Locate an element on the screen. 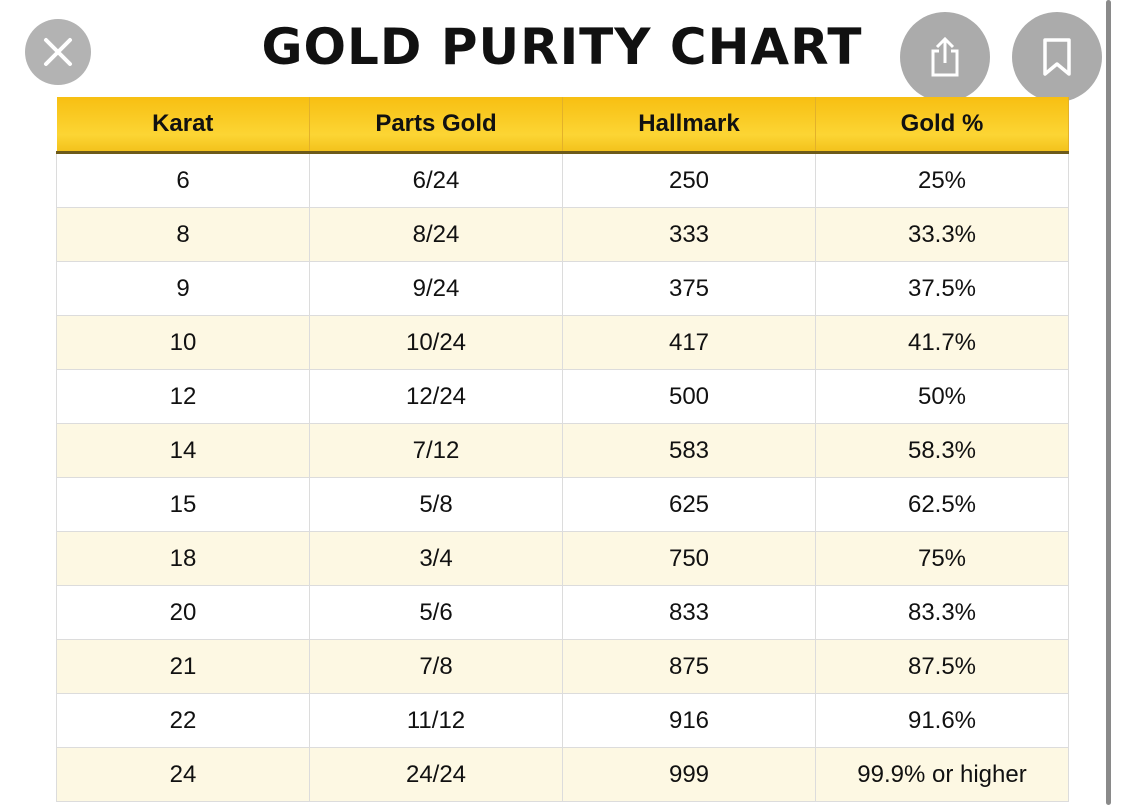 Image resolution: width=1124 pixels, height=805 pixels. table-cell: 375 is located at coordinates (689, 288).